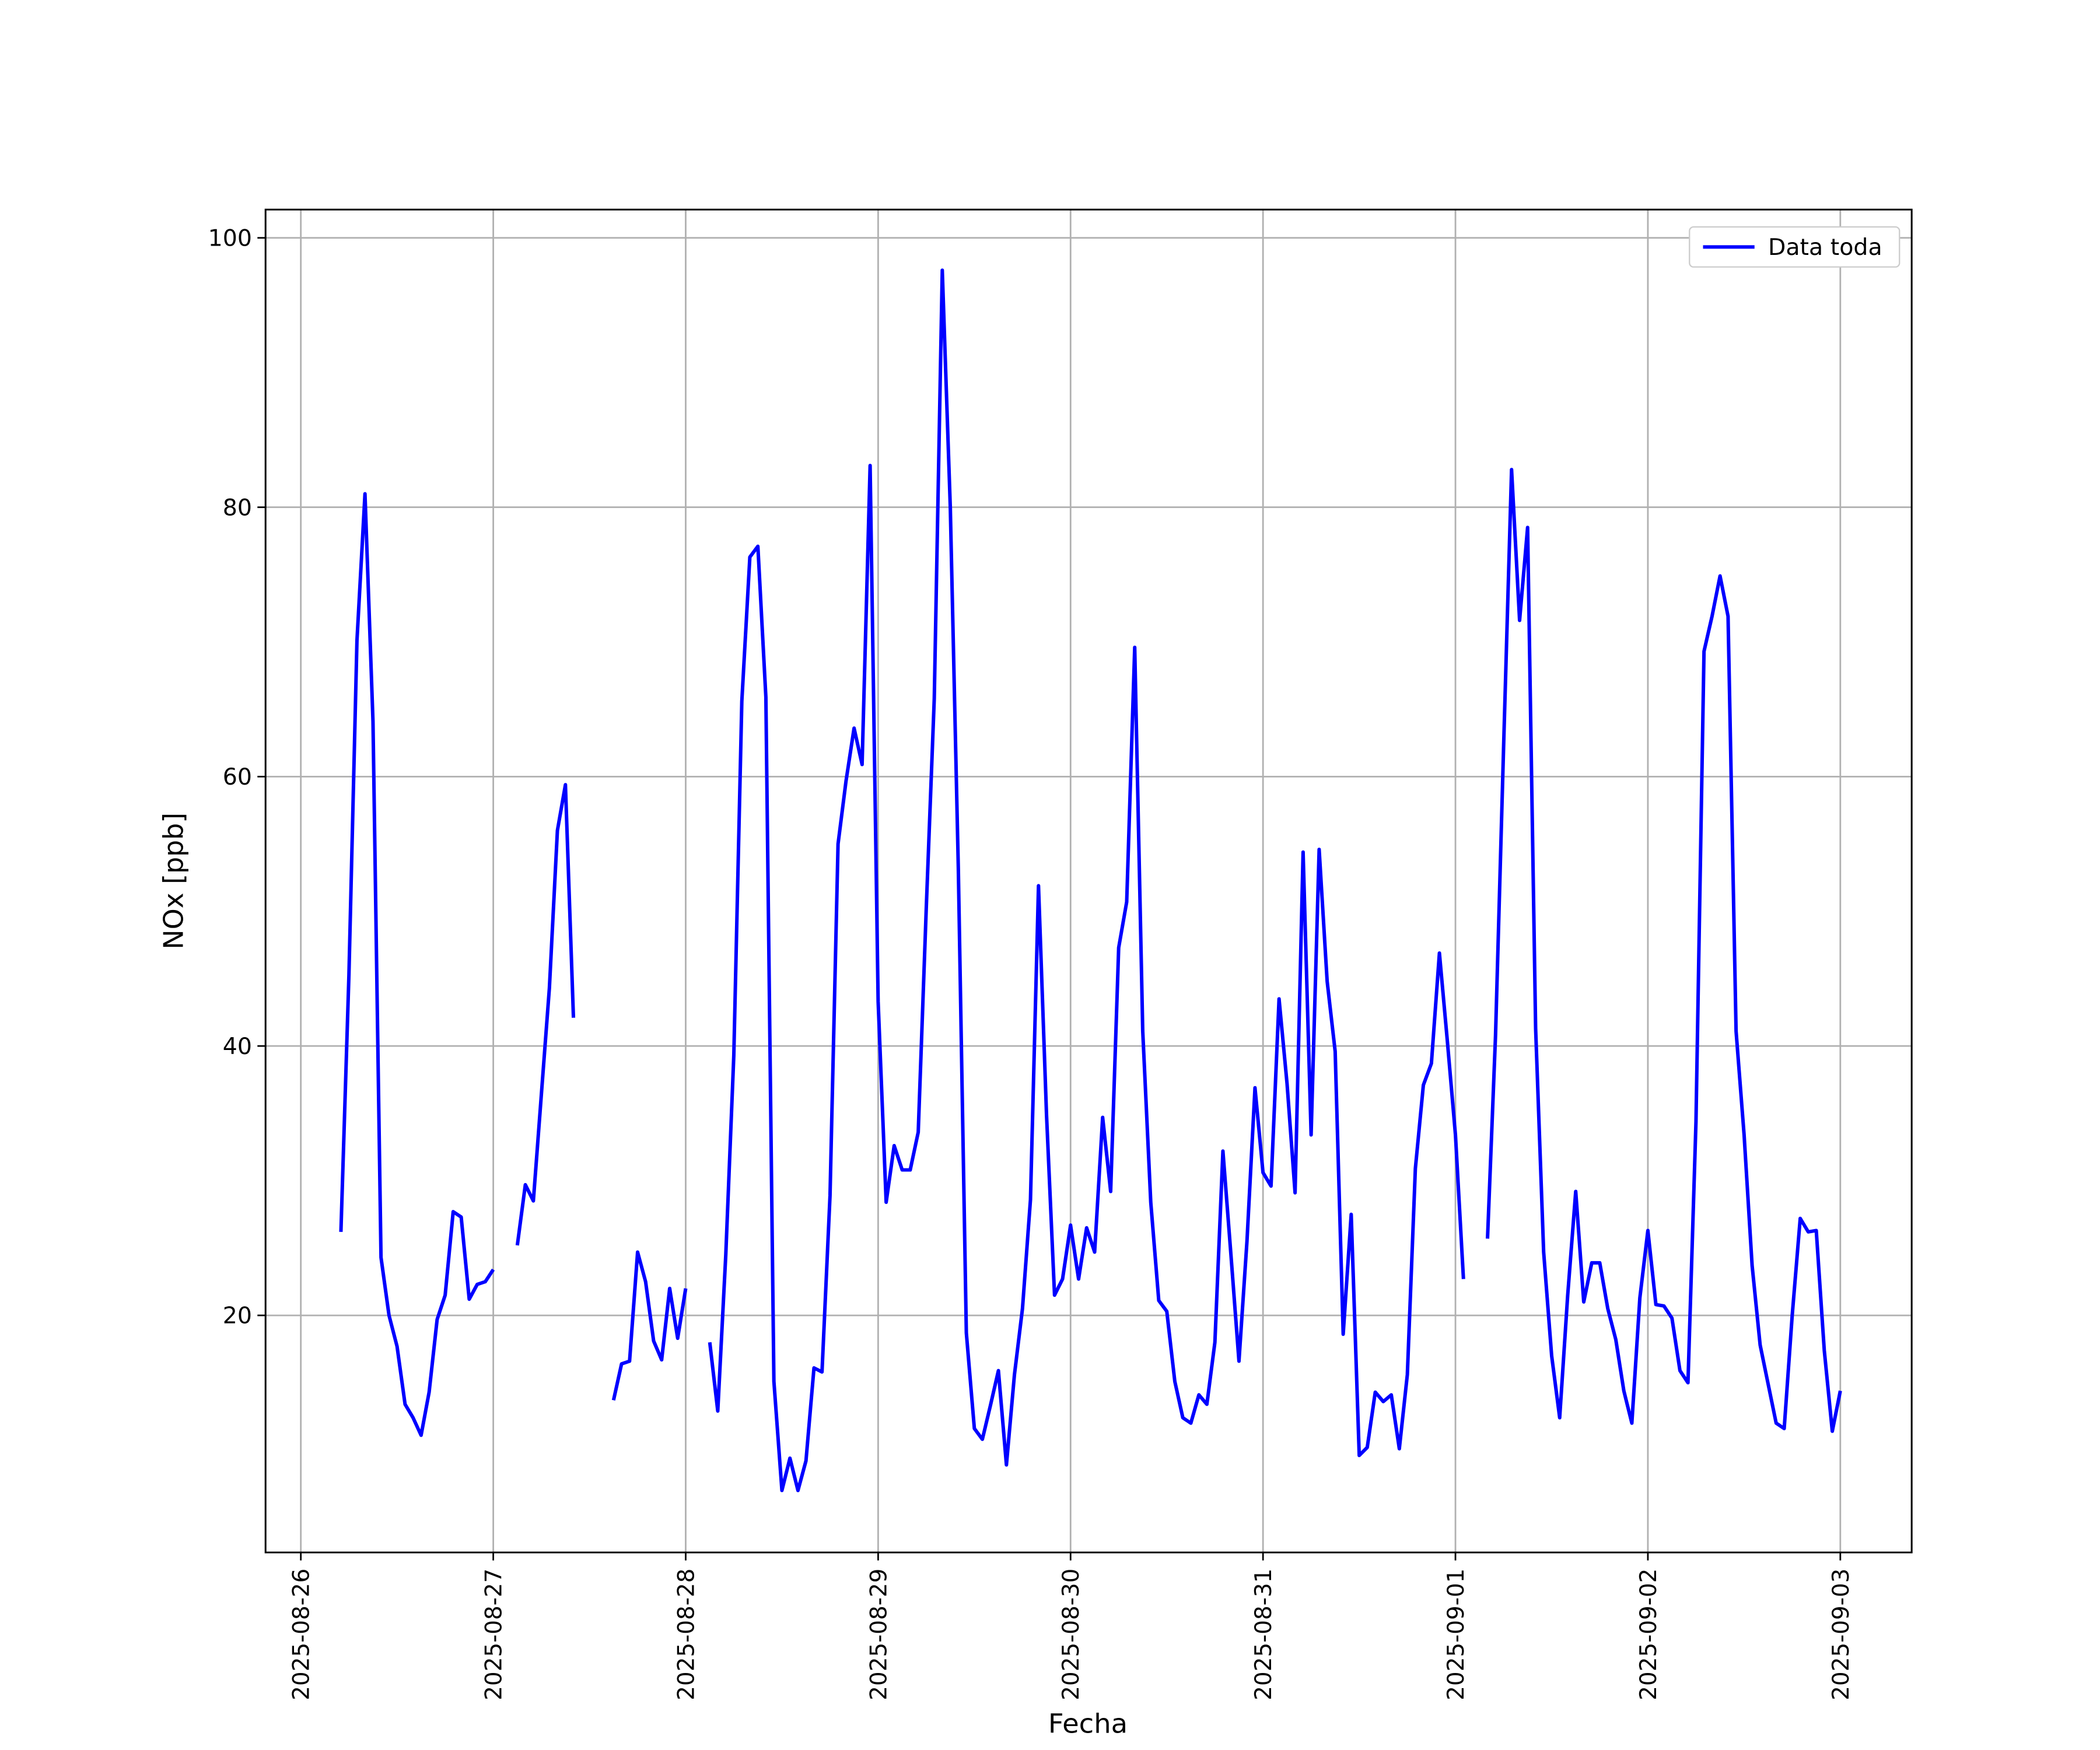 This screenshot has width=2100, height=1750. What do you see at coordinates (230, 239) in the screenshot?
I see `y-tick-label: 100` at bounding box center [230, 239].